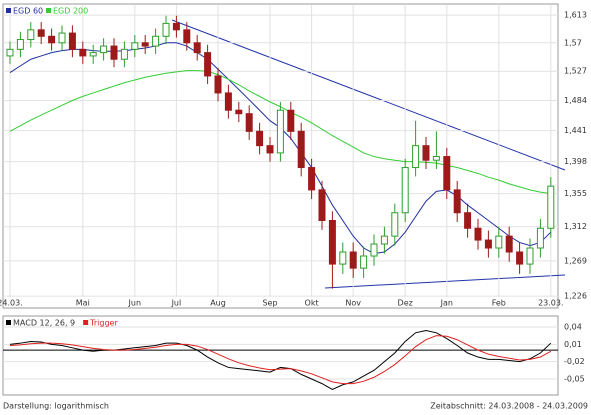  I want to click on x-tick-label: 23.03., so click(550, 303).